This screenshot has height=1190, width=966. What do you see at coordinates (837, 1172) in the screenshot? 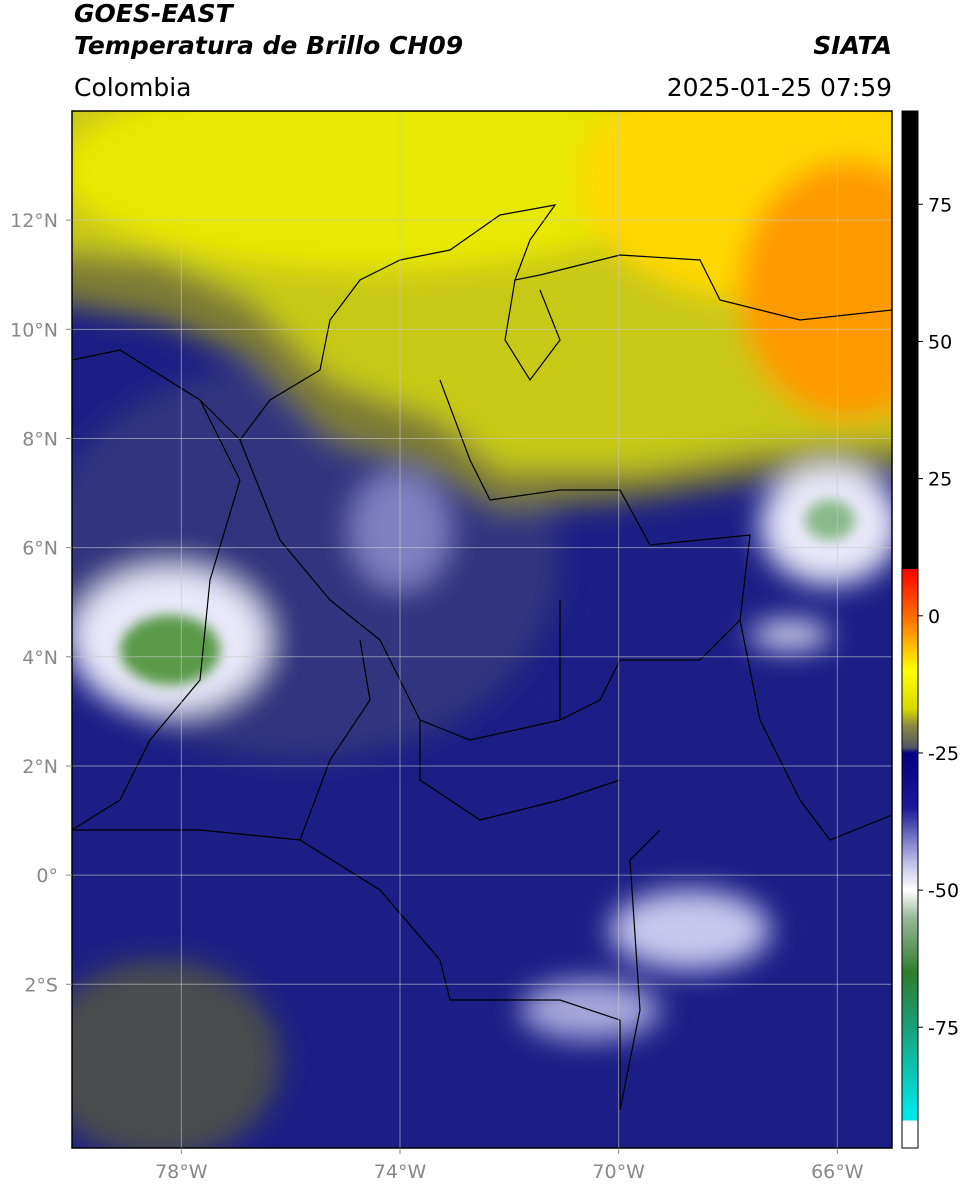
I see `x-tick-label: 66°W` at bounding box center [837, 1172].